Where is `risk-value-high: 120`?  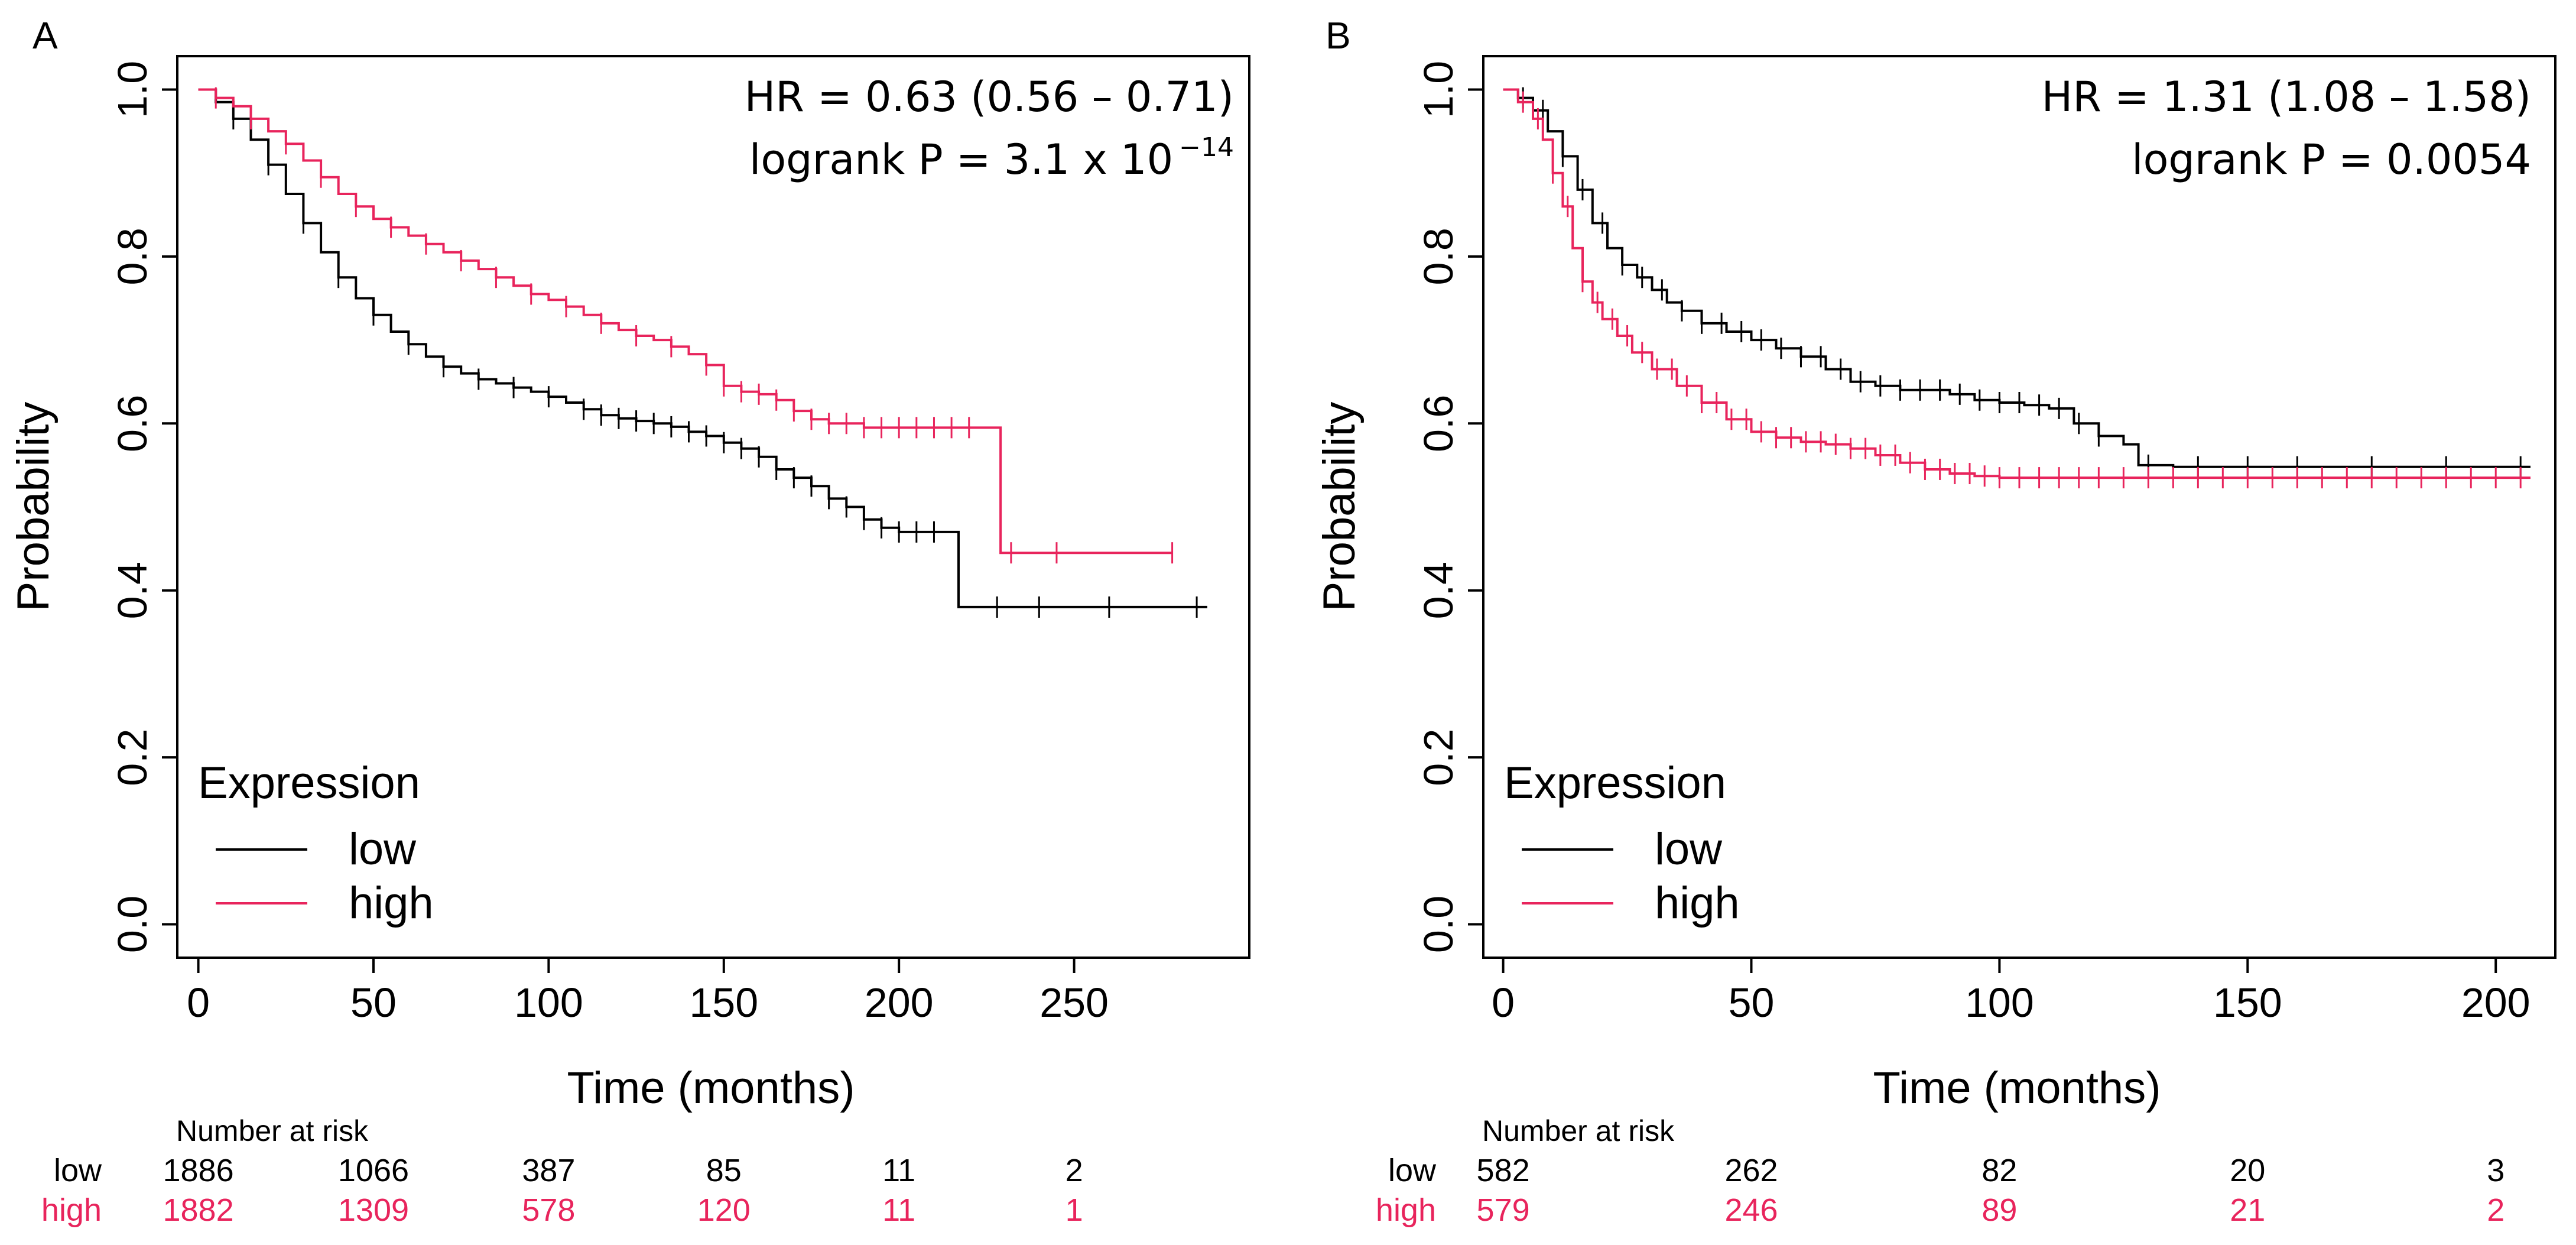
risk-value-high: 120 is located at coordinates (724, 1210).